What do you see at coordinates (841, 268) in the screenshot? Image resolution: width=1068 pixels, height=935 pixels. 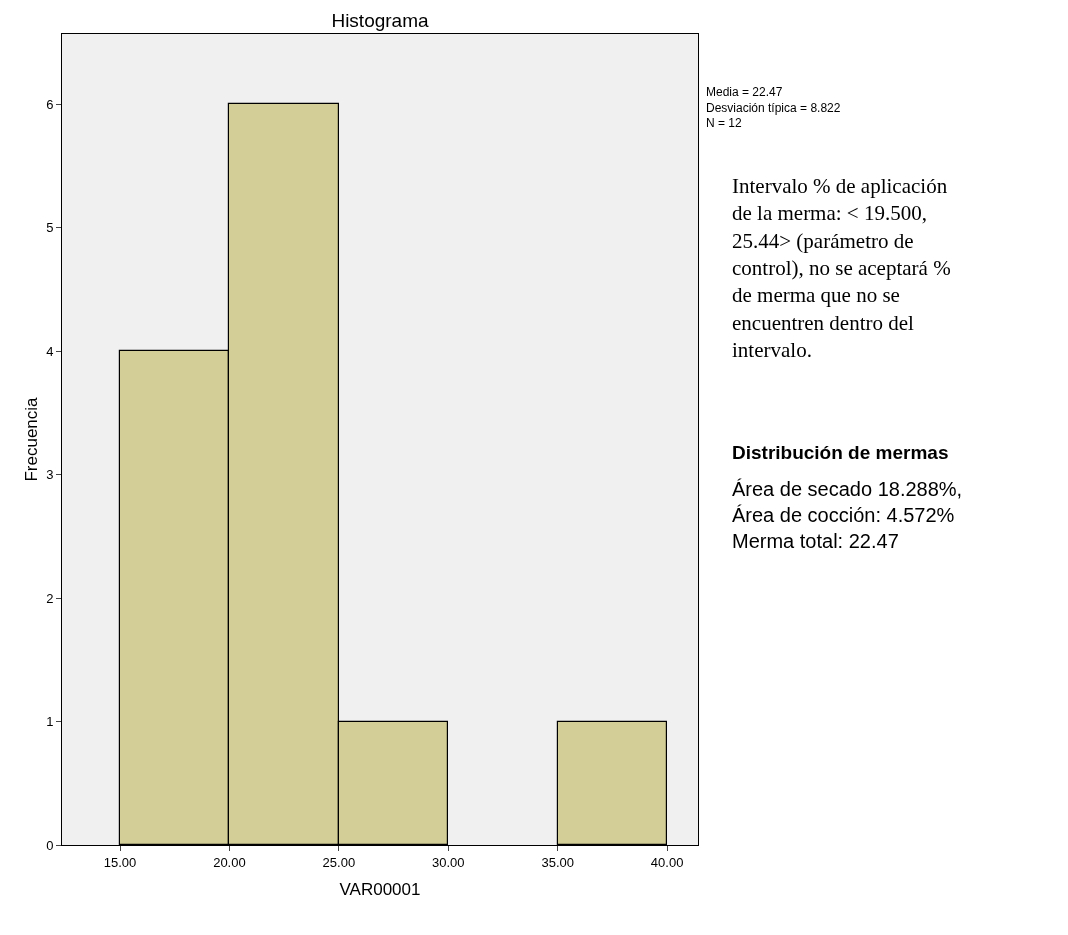 I see `text: Intervalo % de aplicación de la merma: < 19.500, 25.44> (parámetro de control), no se aceptará % de merma que no se encuentren dentro del intervalo.` at bounding box center [841, 268].